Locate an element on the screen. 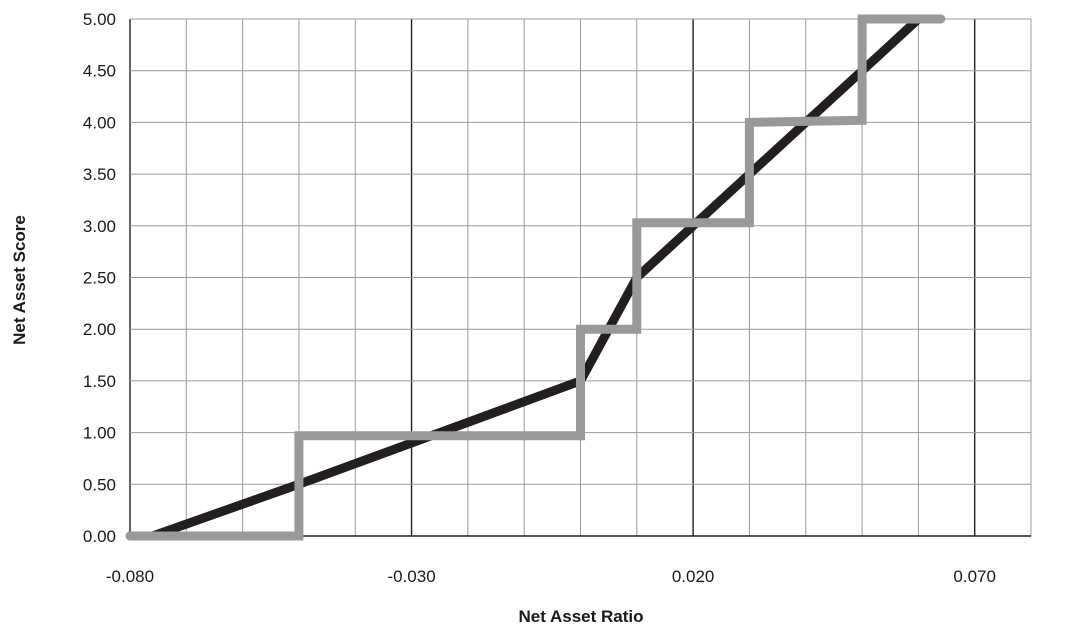 Image resolution: width=1083 pixels, height=630 pixels. x-tick-label: -0.030 is located at coordinates (411, 576).